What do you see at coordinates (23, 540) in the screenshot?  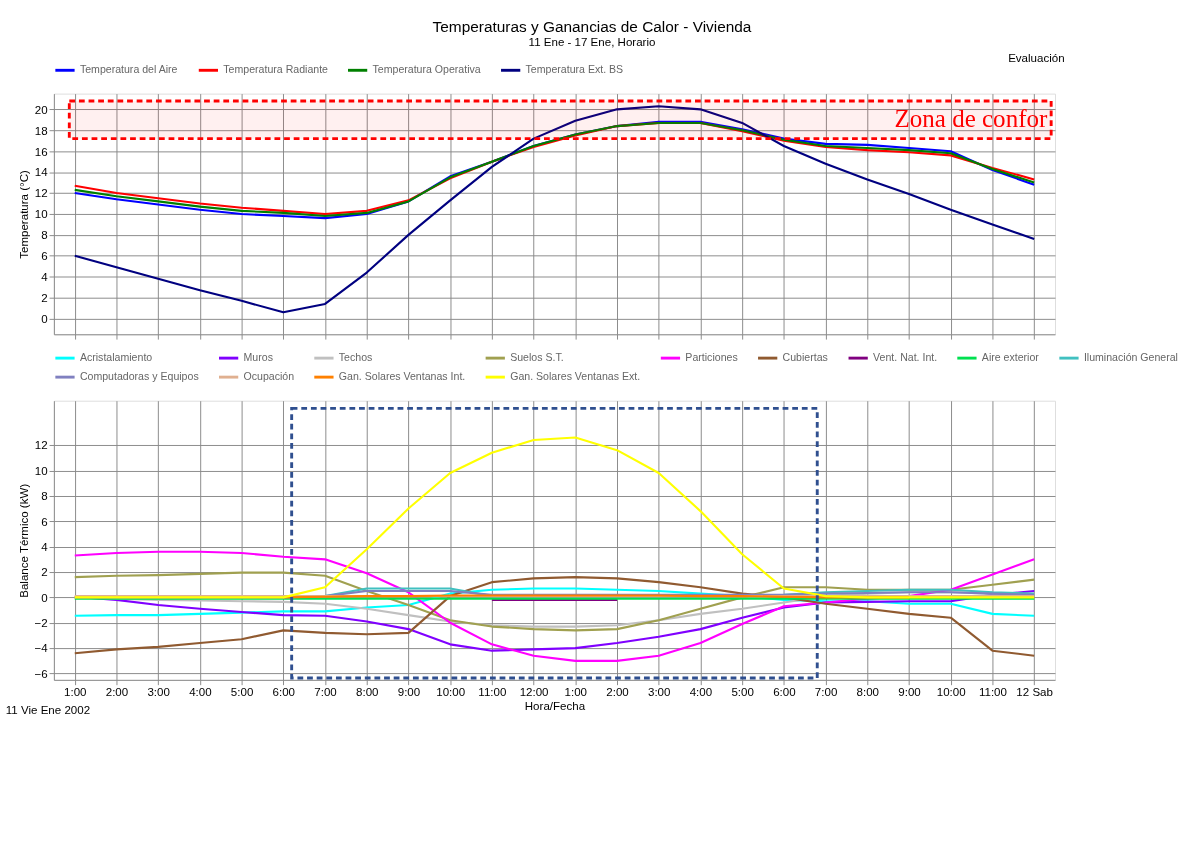 I see `y-axis-title: Balance Térmico (kW)` at bounding box center [23, 540].